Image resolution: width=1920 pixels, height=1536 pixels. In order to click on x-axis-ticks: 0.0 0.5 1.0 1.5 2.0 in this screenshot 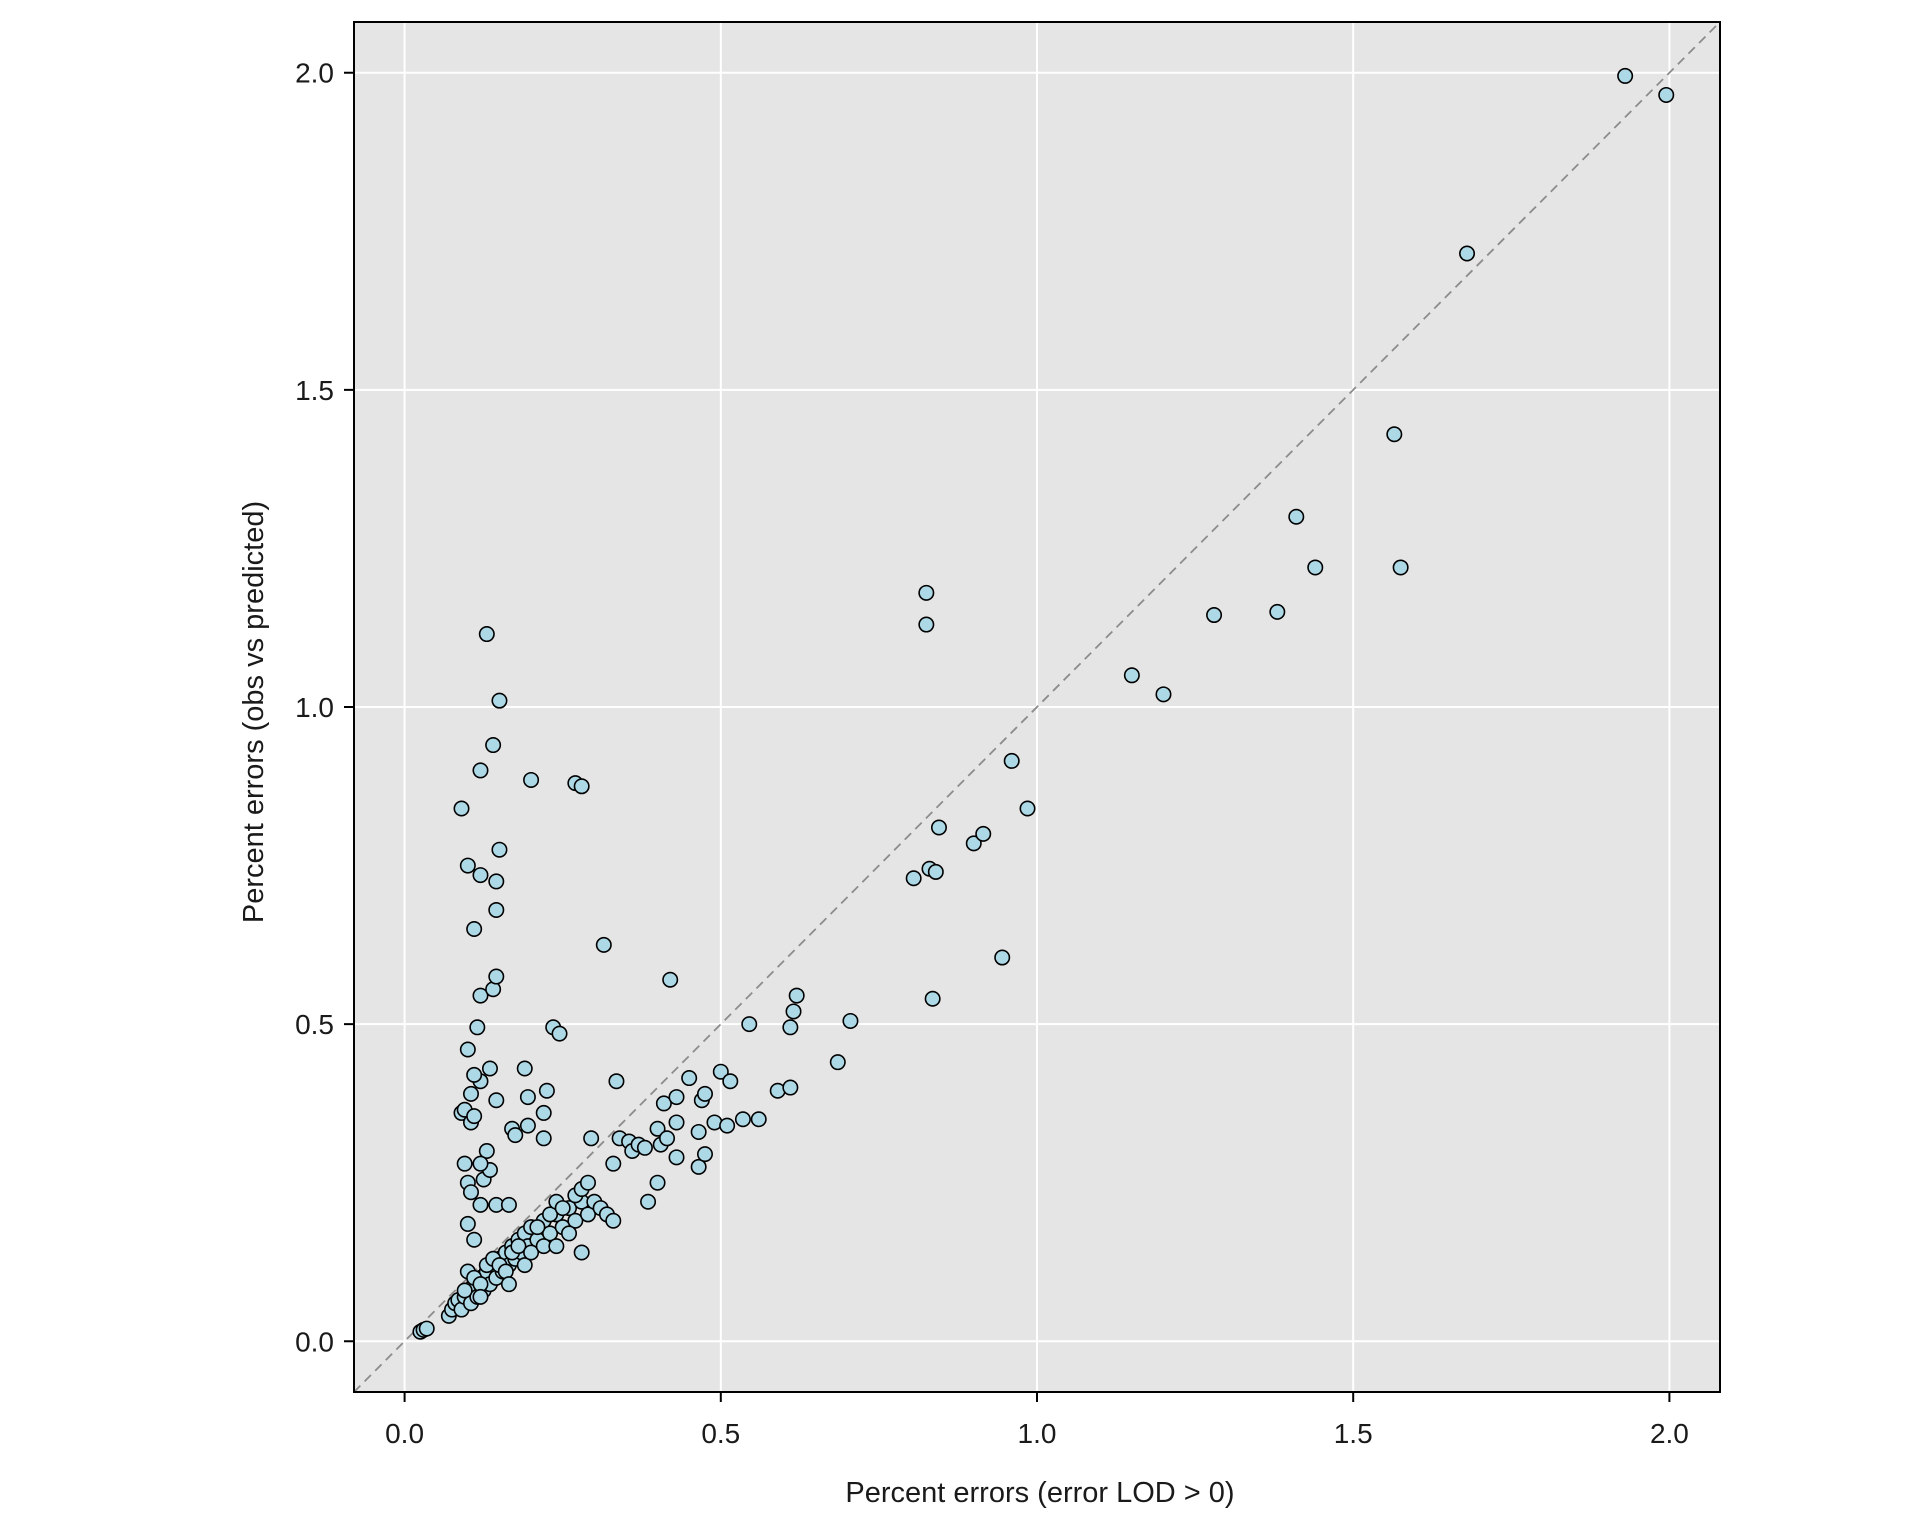, I will do `click(1037, 1420)`.